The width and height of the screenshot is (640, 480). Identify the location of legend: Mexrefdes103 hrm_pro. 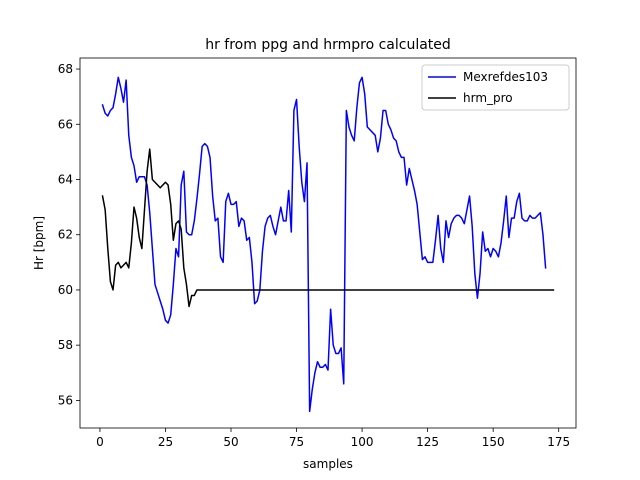
(495, 87).